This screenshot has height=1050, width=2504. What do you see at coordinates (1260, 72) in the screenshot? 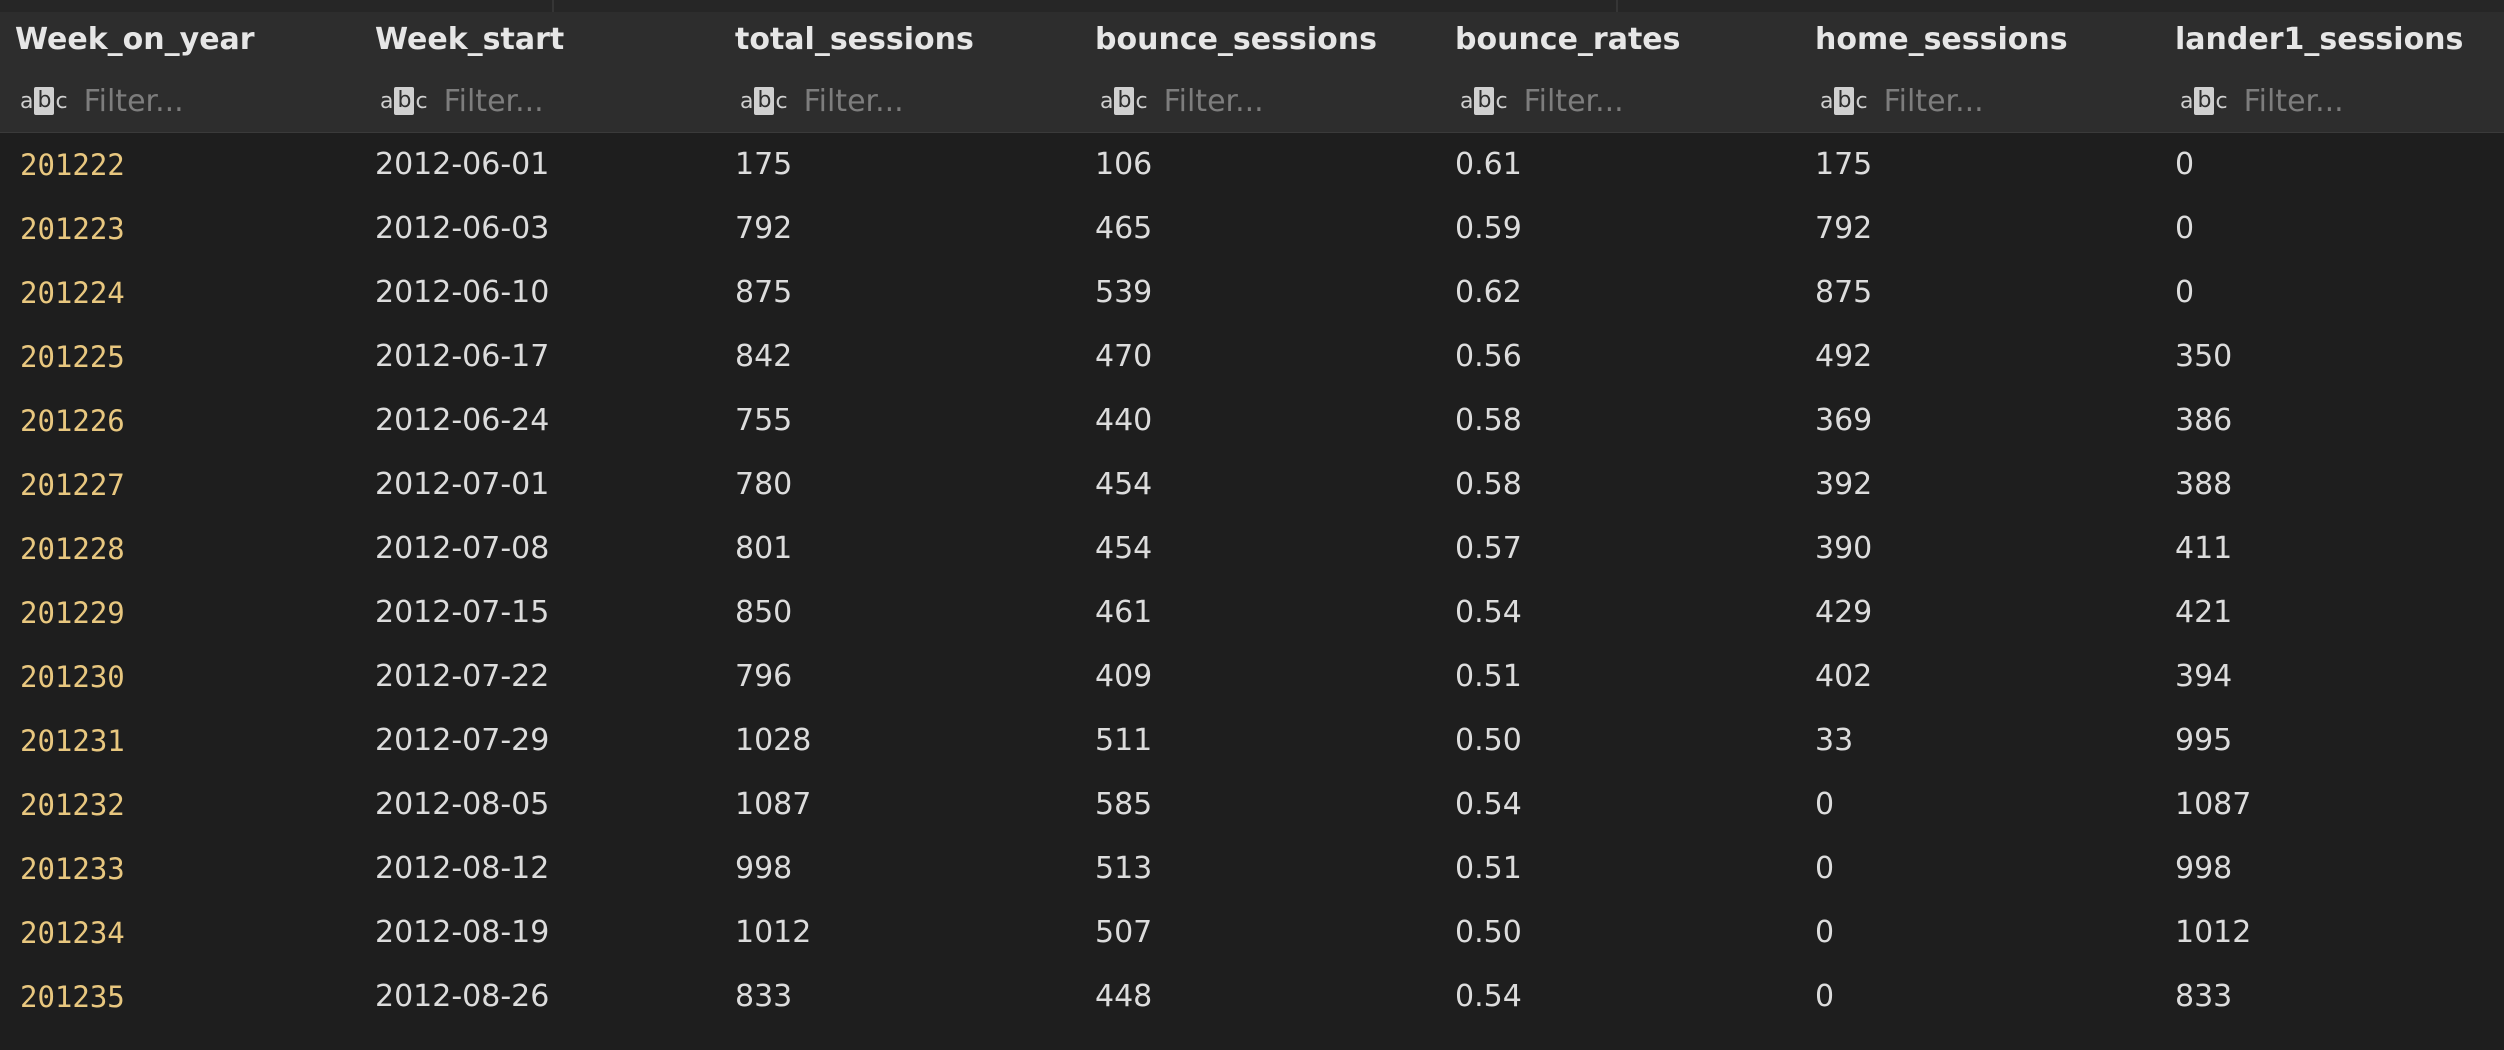
I see `column-header-3: bounce_sessions a b c` at bounding box center [1260, 72].